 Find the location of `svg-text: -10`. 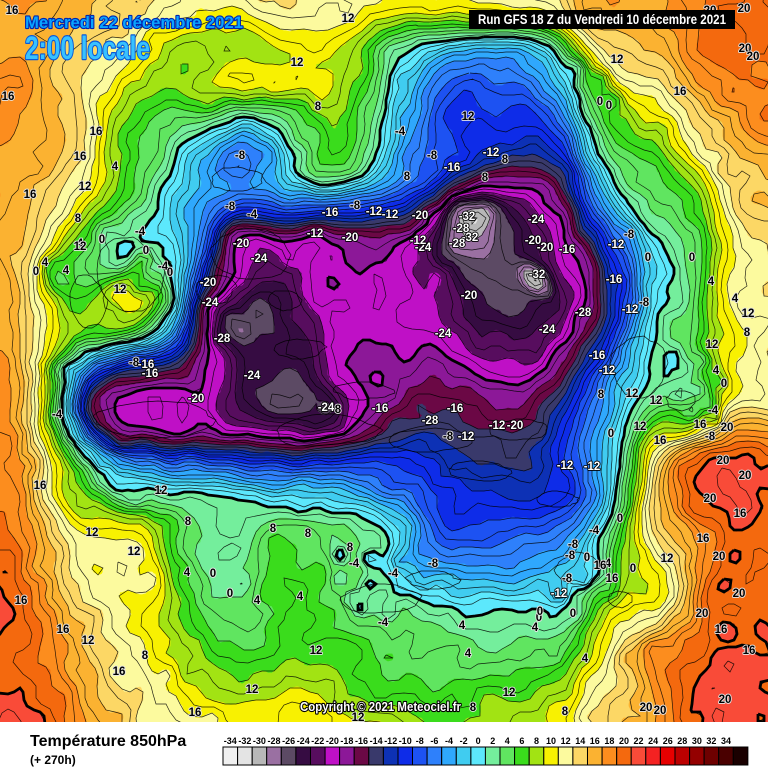

svg-text: -10 is located at coordinates (405, 741).